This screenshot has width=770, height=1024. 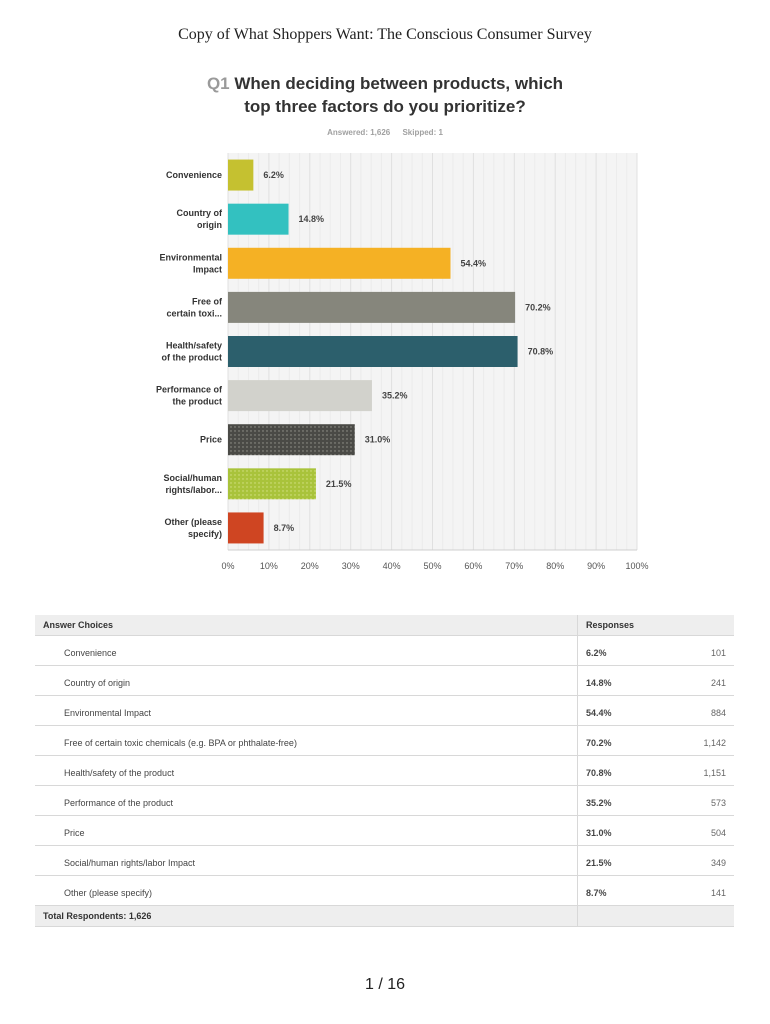 I want to click on response-count: 349, so click(x=695, y=860).